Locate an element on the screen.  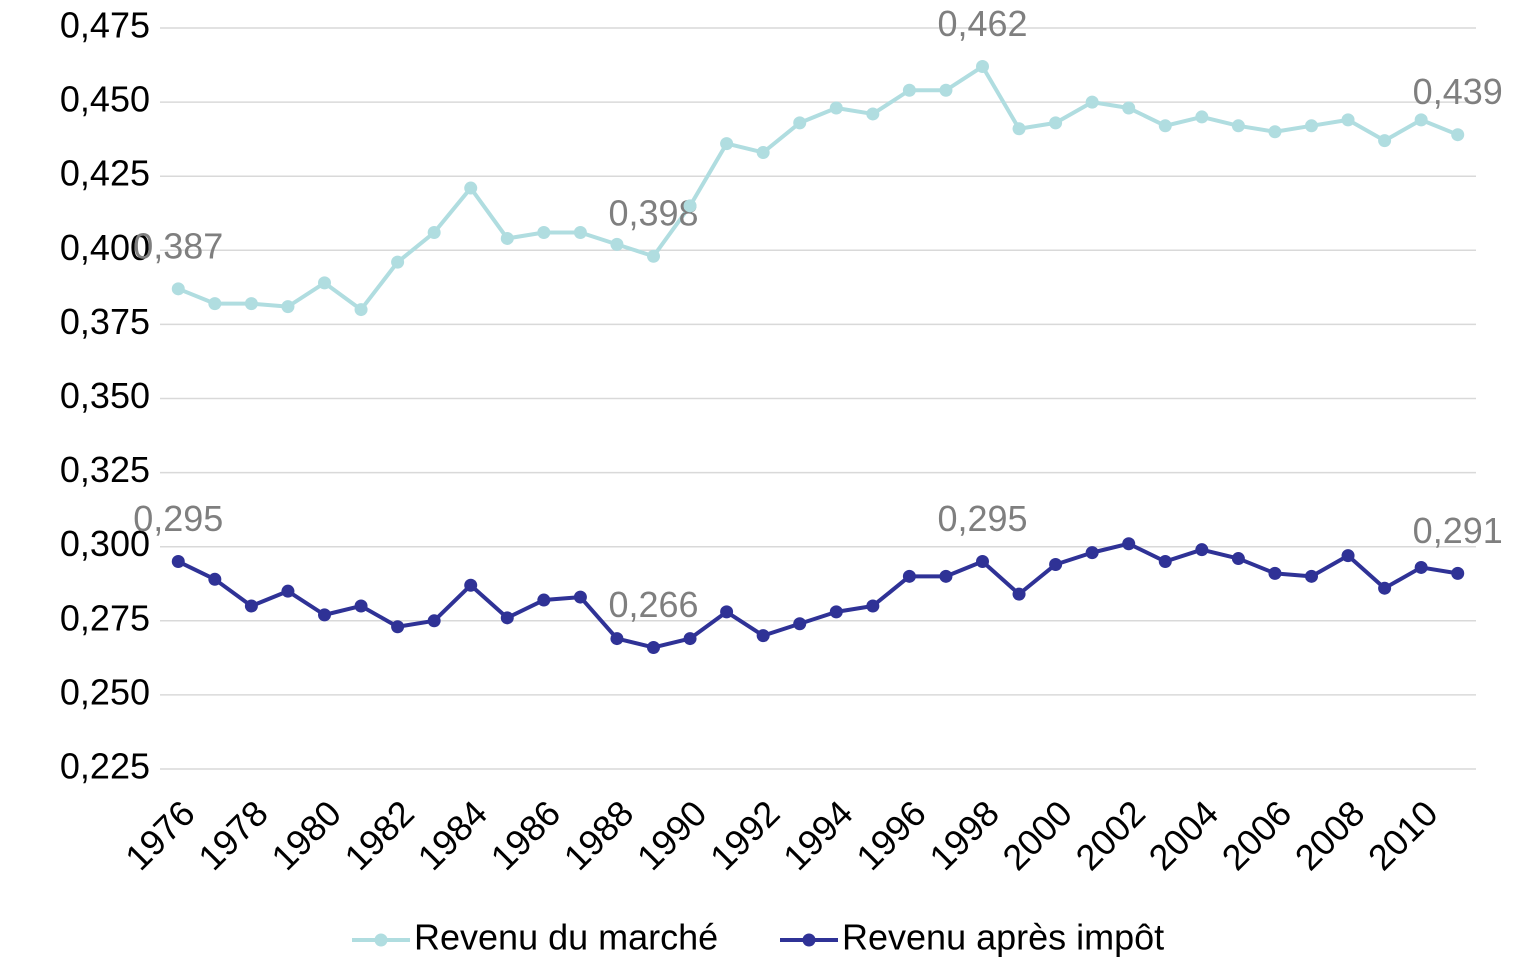
x-tick-label: 1978 is located at coordinates (233, 835).